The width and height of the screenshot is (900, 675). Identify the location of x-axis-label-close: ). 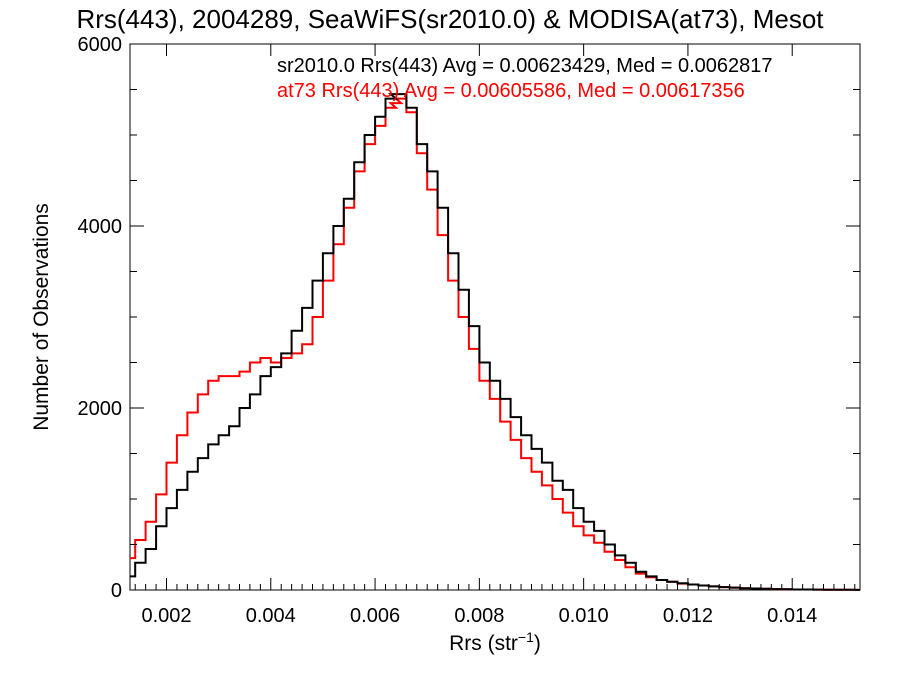
(537, 643).